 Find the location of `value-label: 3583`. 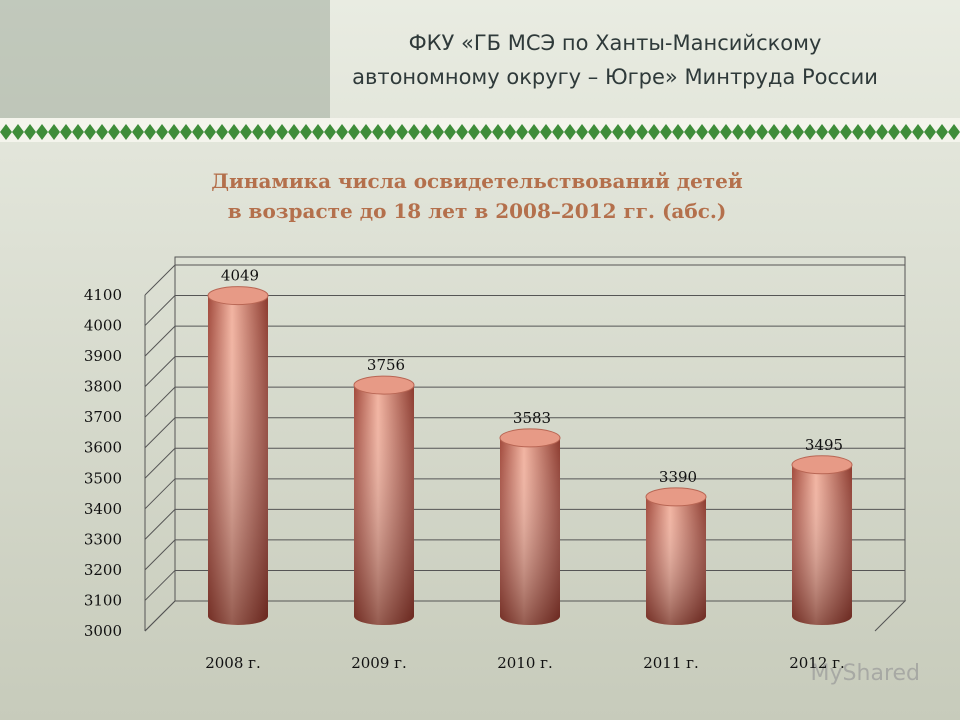

value-label: 3583 is located at coordinates (532, 418).